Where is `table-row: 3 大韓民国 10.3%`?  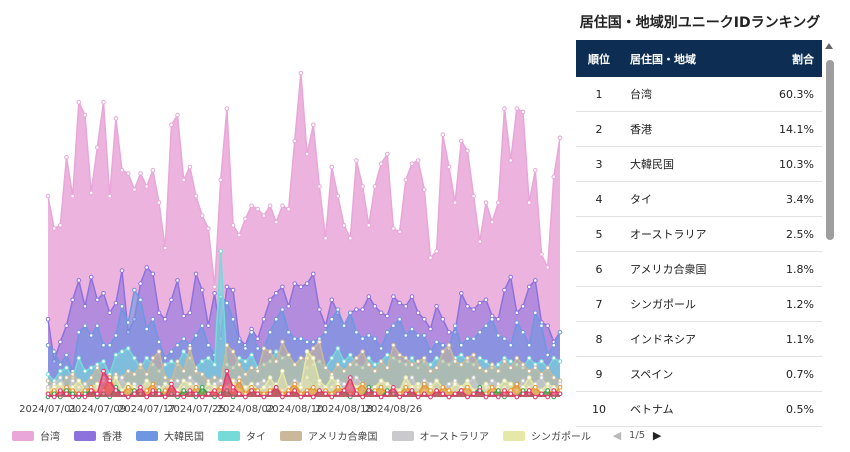 table-row: 3 大韓民国 10.3% is located at coordinates (699, 164).